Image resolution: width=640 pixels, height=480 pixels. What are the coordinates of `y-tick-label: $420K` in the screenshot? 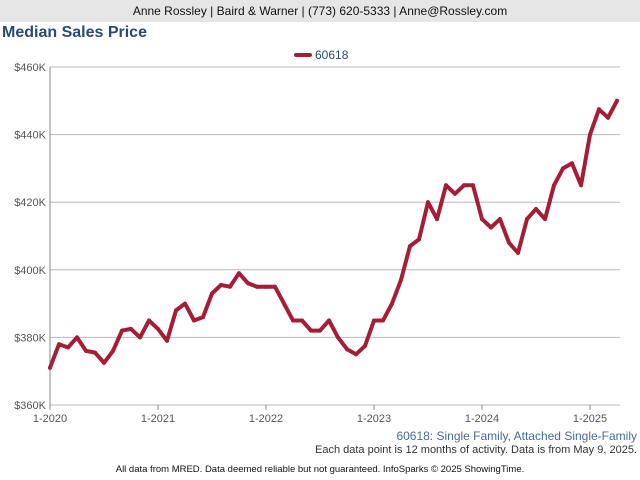 It's located at (30, 203).